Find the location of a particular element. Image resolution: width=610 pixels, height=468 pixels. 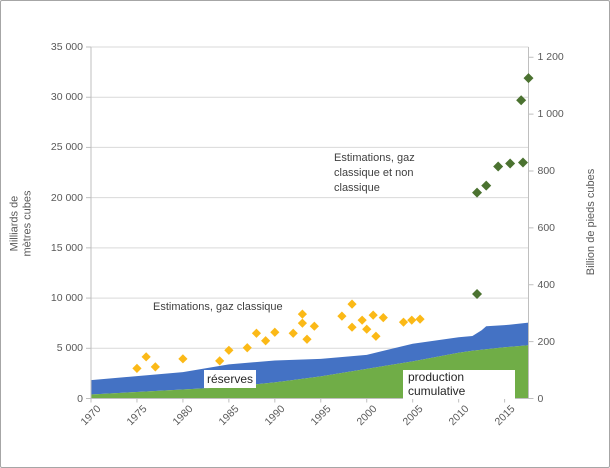

y-left-tick-label: 30 000 is located at coordinates (66, 97).